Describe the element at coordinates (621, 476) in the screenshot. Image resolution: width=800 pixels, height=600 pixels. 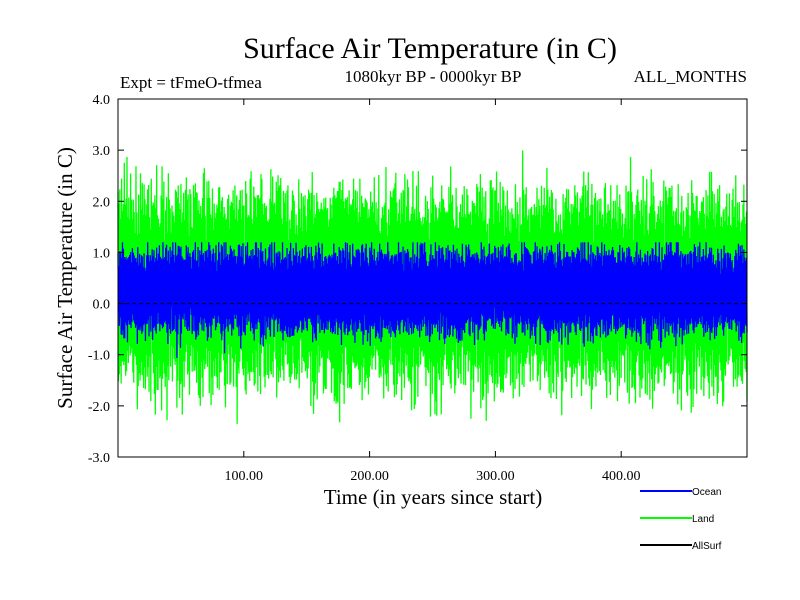
I see `x-tick-label: 400.00` at that location.